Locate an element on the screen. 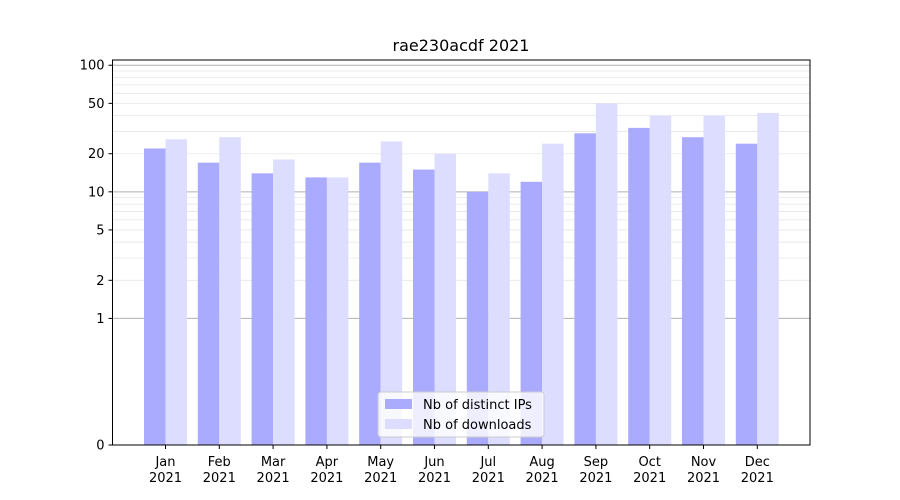 This screenshot has height=500, width=900. x-tick-label: Jan 2021 is located at coordinates (165, 470).